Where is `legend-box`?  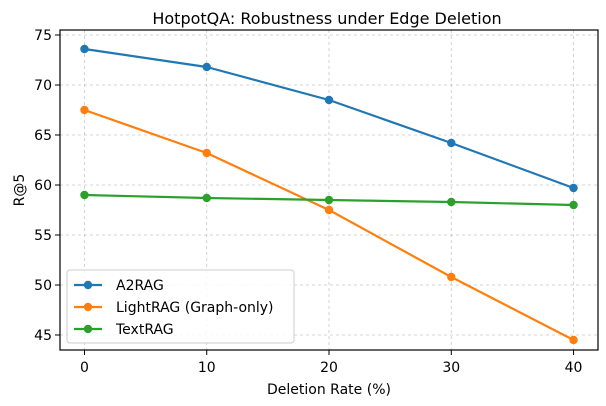 legend-box is located at coordinates (180, 306).